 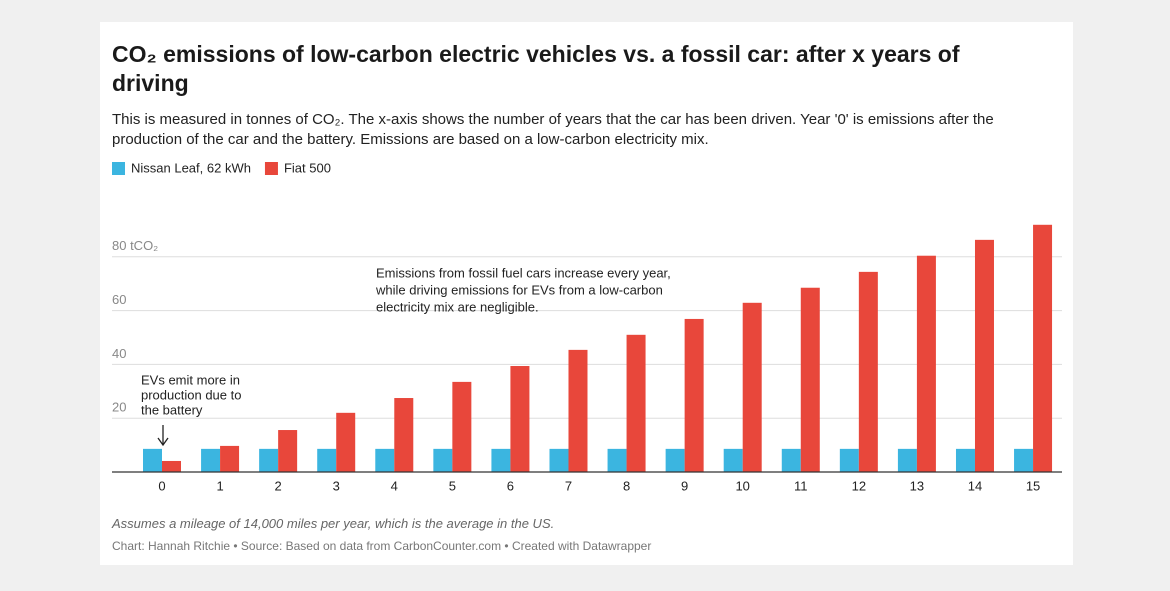 What do you see at coordinates (394, 485) in the screenshot?
I see `x-tick-label: 4` at bounding box center [394, 485].